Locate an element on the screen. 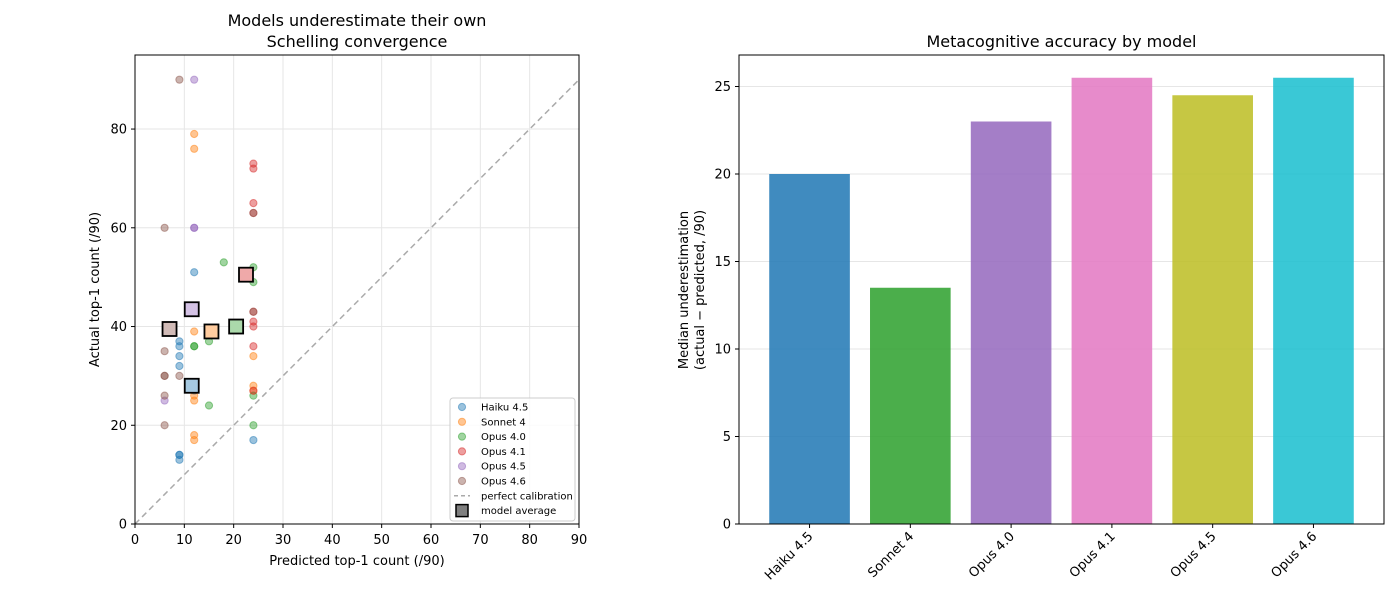 The width and height of the screenshot is (1400, 600). scatter-points is located at coordinates (209, 269).